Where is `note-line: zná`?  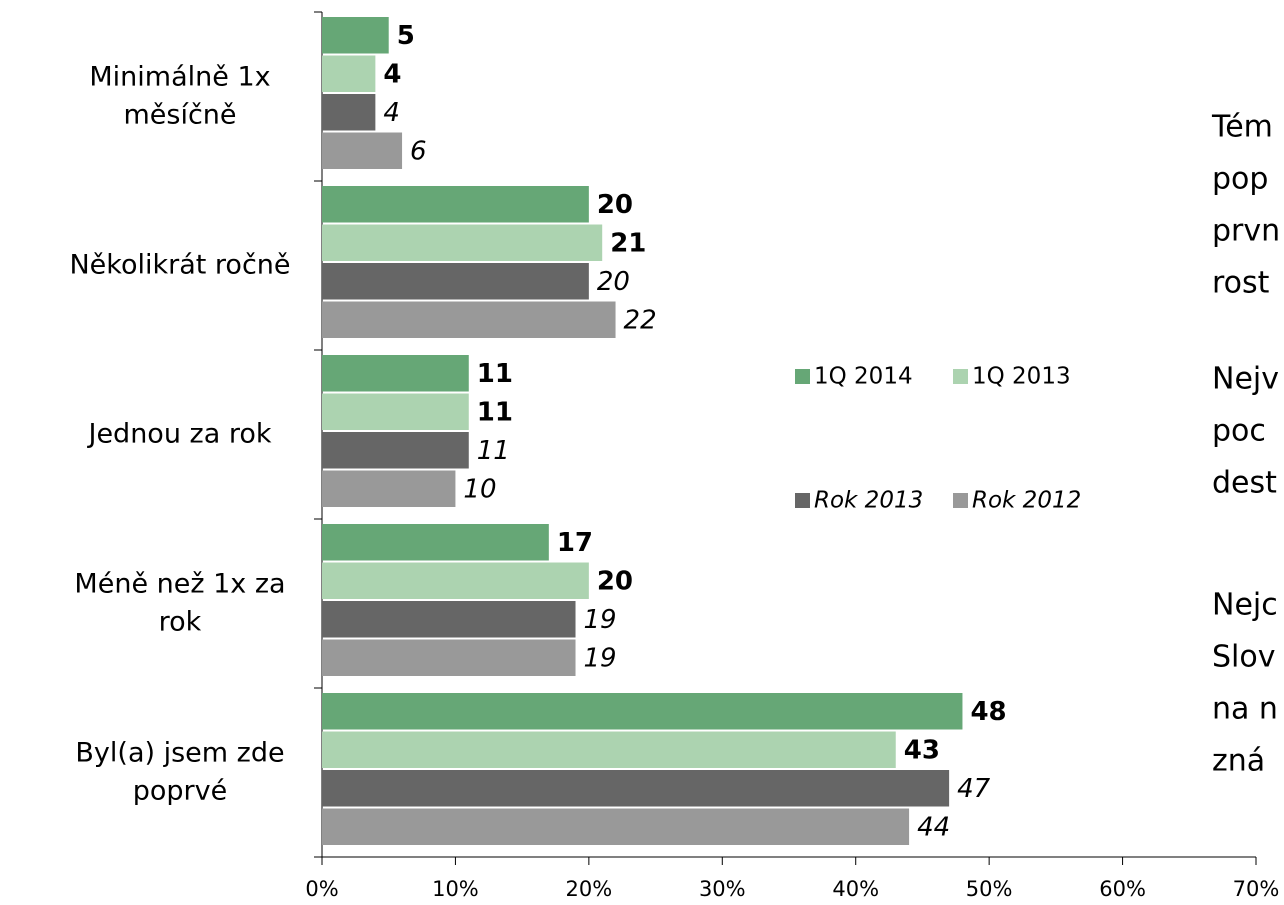 note-line: zná is located at coordinates (1238, 761).